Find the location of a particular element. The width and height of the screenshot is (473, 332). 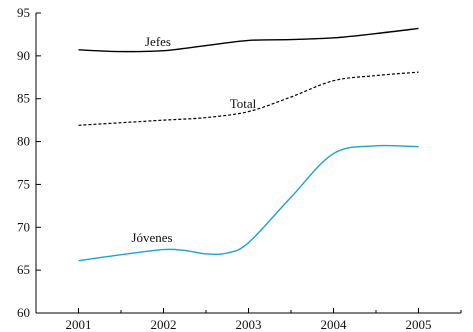

x-tick-label: 2001 is located at coordinates (79, 324).